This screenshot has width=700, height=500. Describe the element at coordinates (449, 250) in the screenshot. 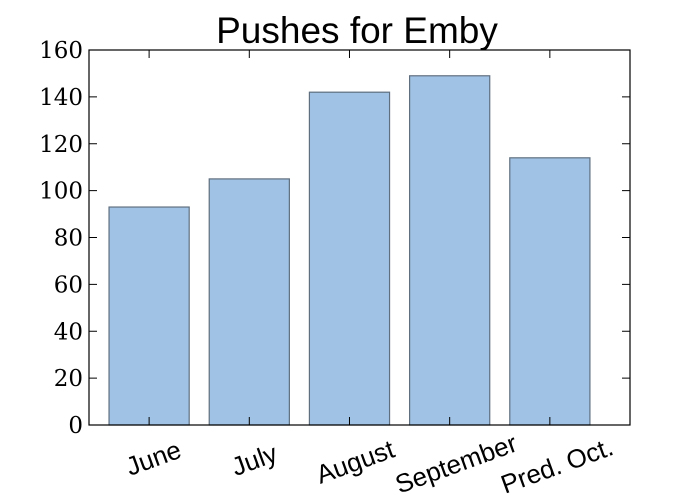

I see `bar-september` at that location.